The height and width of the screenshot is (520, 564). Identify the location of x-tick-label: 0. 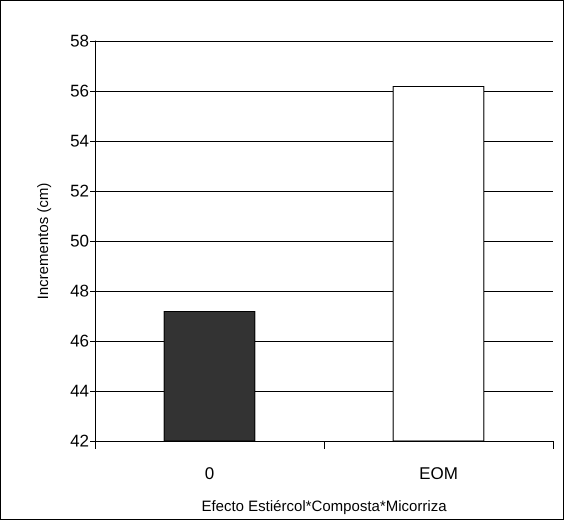
(209, 473).